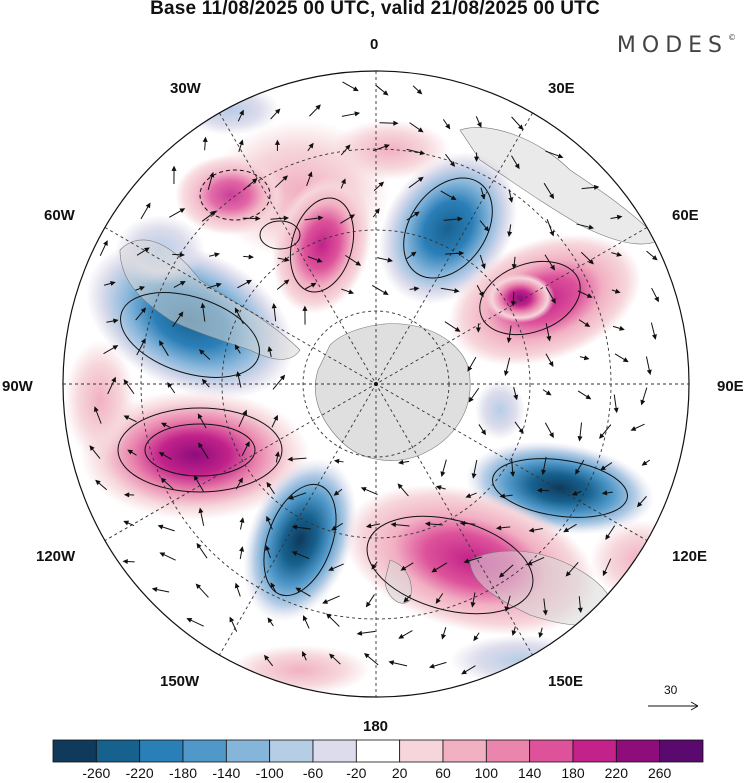 This screenshot has width=750, height=783. I want to click on lon-label-60e: 60E, so click(685, 215).